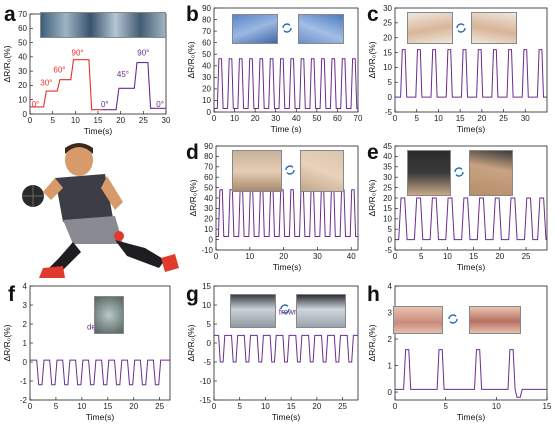  What do you see at coordinates (22, 42) in the screenshot?
I see `y-tick-label: 50` at bounding box center [22, 42].